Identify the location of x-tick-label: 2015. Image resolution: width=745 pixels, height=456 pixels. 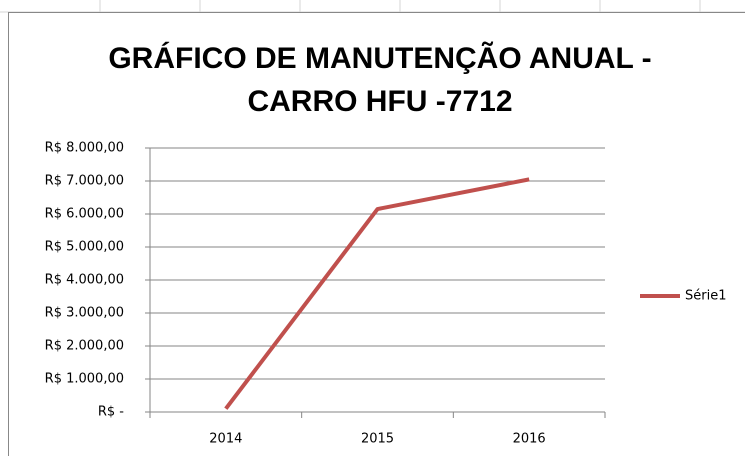
(377, 439).